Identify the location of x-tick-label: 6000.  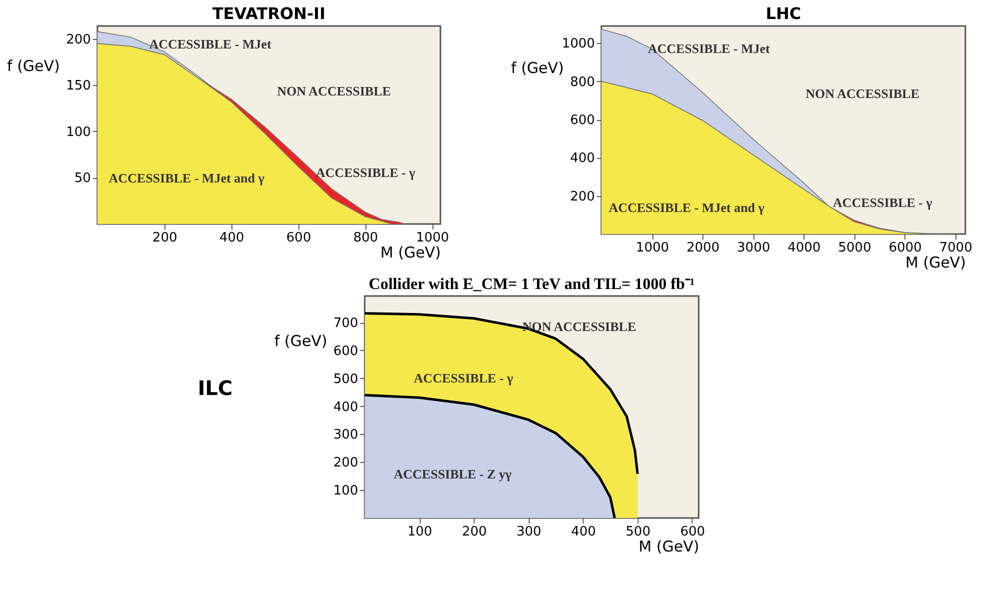
(905, 248).